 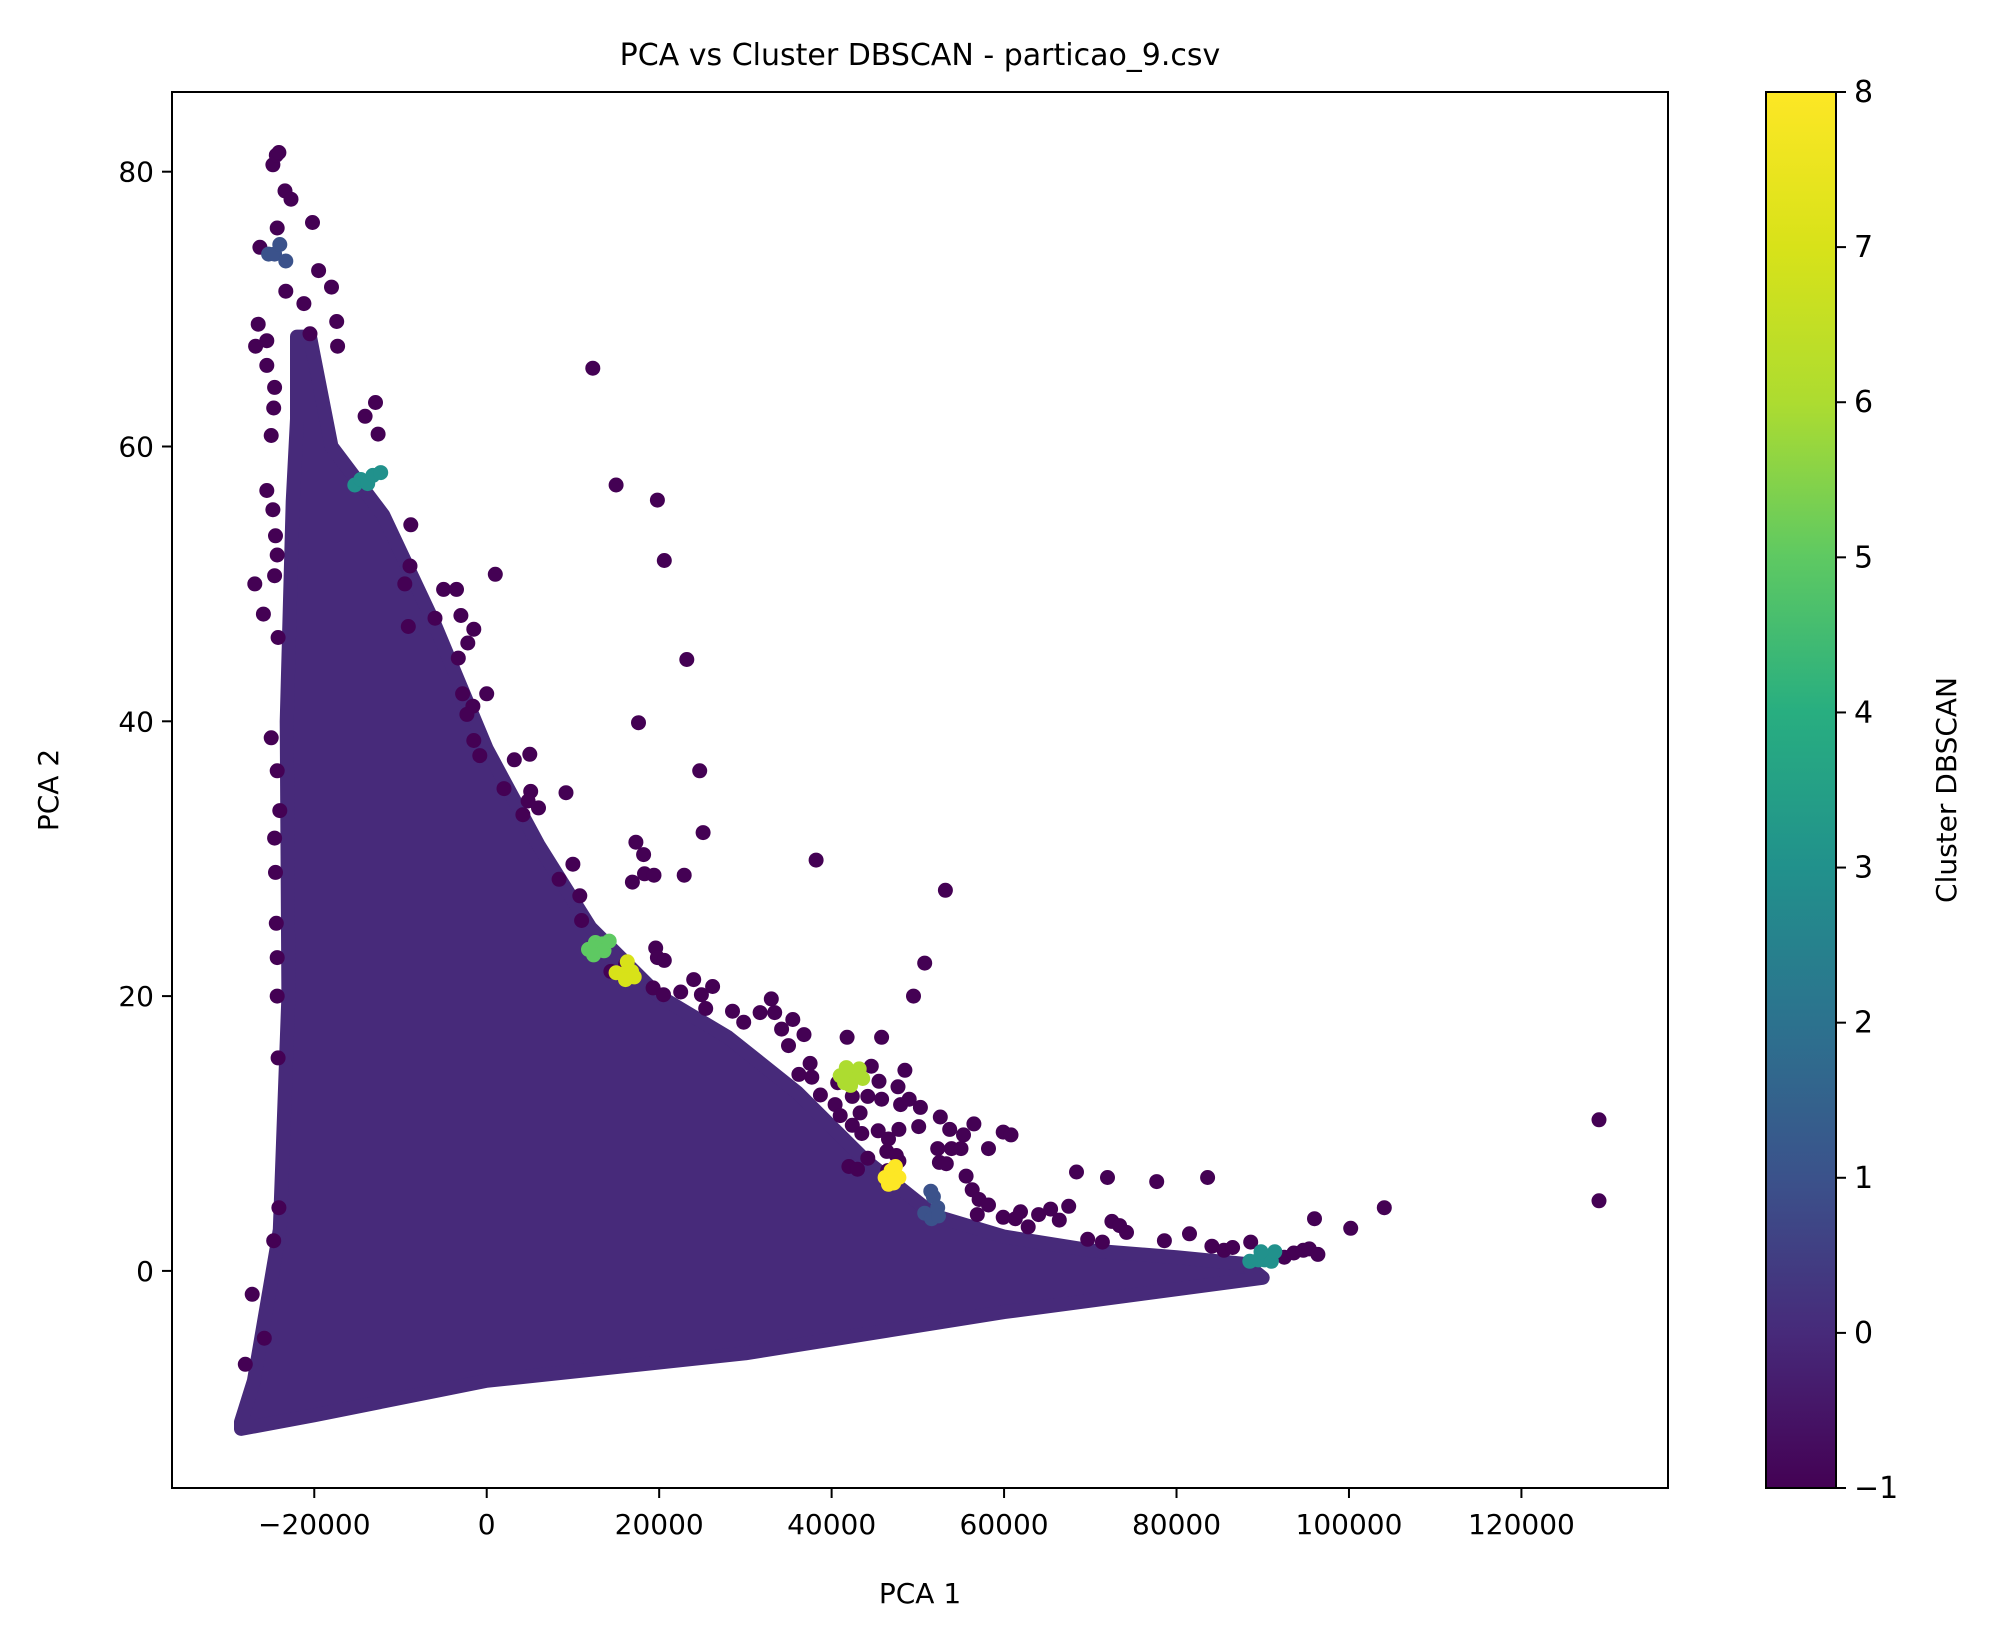 What do you see at coordinates (916, 1514) in the screenshot?
I see `x-axis-ticks: −20000 0 20000 40000 60000 80000 100000 120000` at bounding box center [916, 1514].